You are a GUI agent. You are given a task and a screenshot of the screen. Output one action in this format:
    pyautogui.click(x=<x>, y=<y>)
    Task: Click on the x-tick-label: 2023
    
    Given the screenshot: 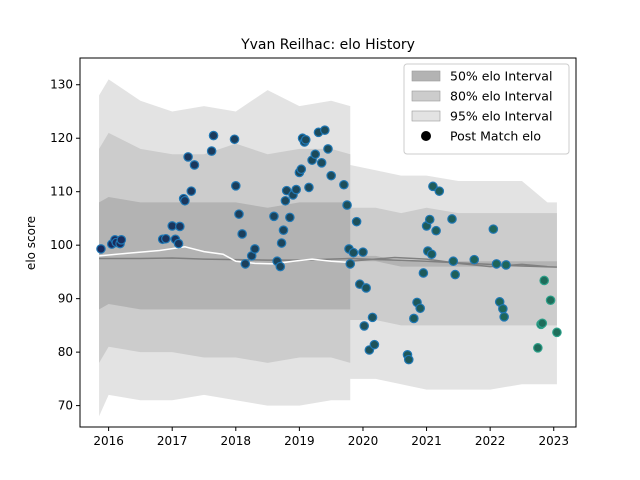 What is the action you would take?
    pyautogui.click(x=553, y=441)
    